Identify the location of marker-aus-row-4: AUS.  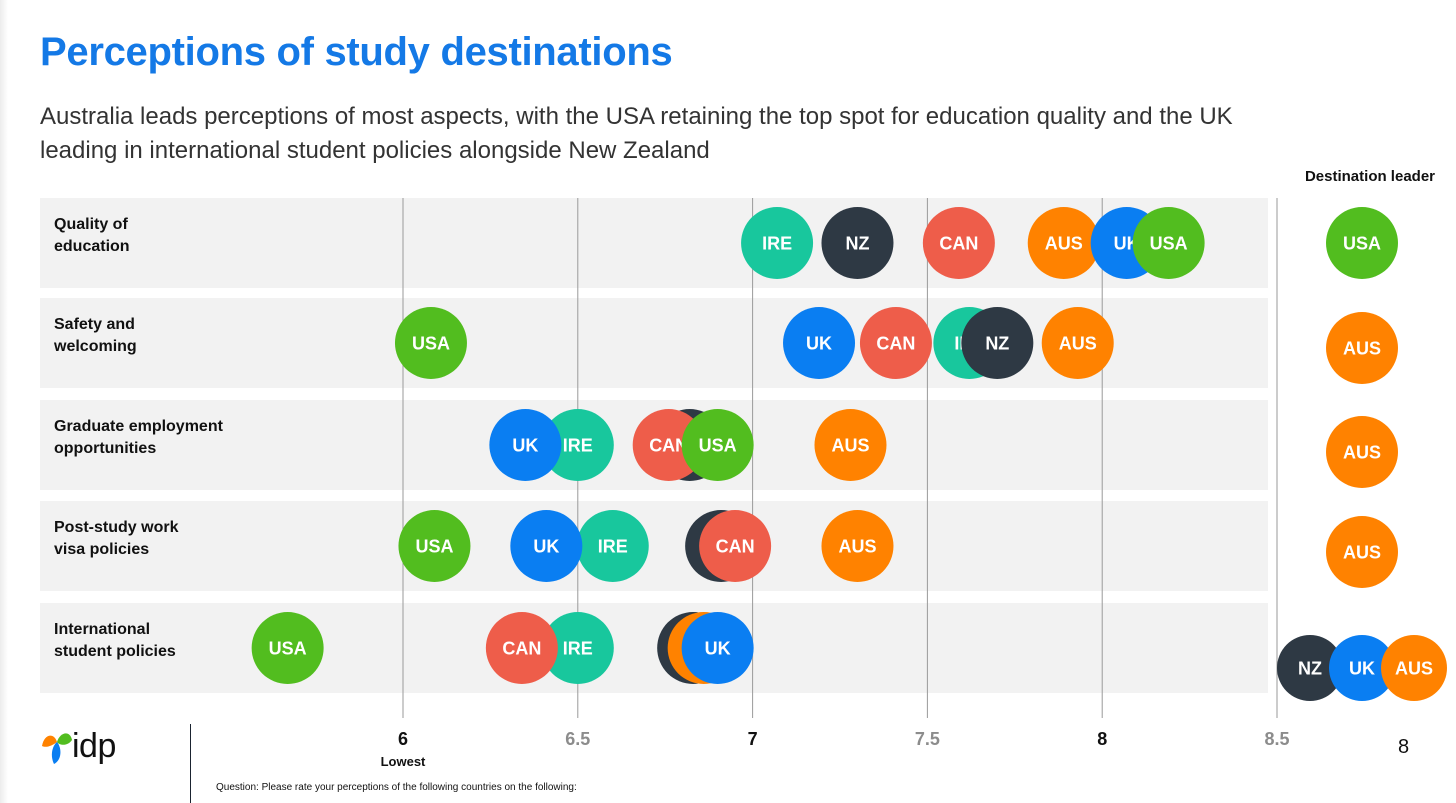
(857, 546).